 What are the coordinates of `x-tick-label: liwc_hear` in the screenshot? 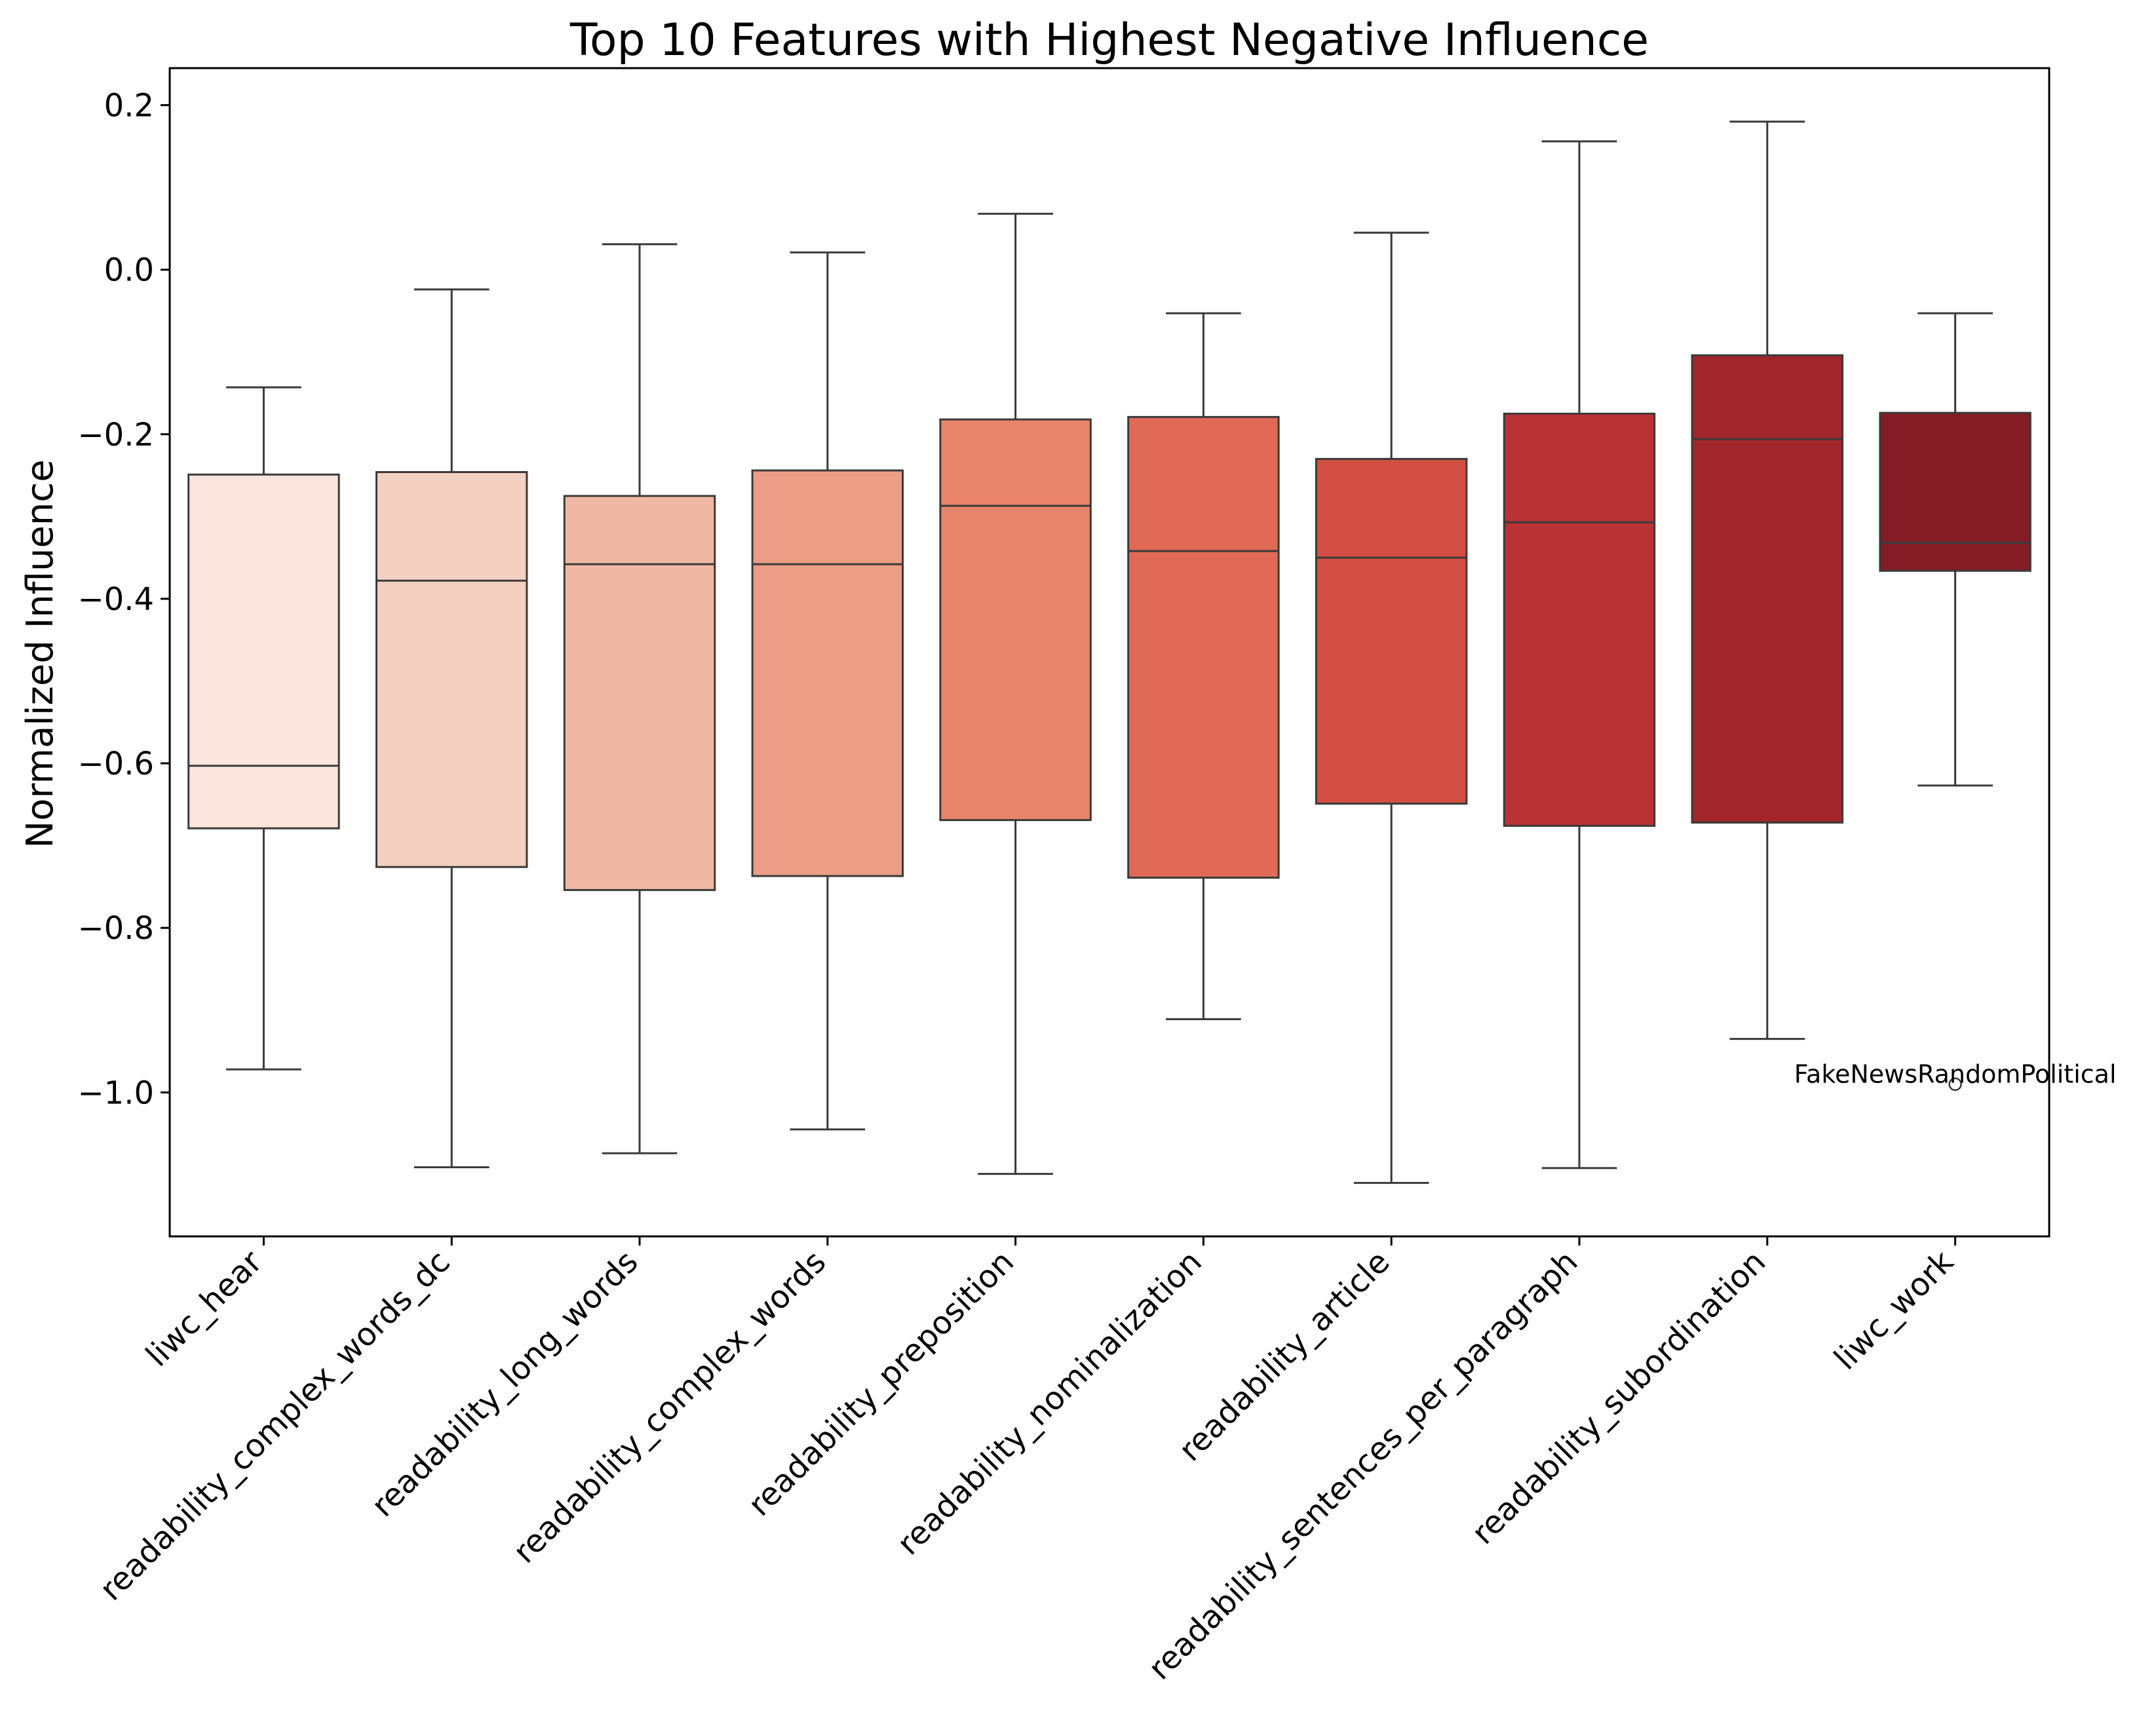 It's located at (204, 1309).